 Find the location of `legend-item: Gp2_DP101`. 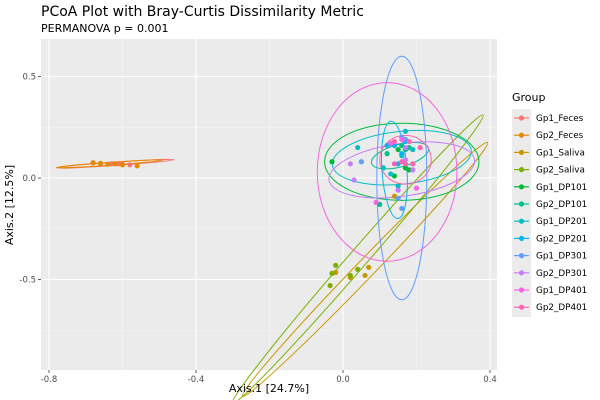

legend-item: Gp2_DP101 is located at coordinates (550, 205).